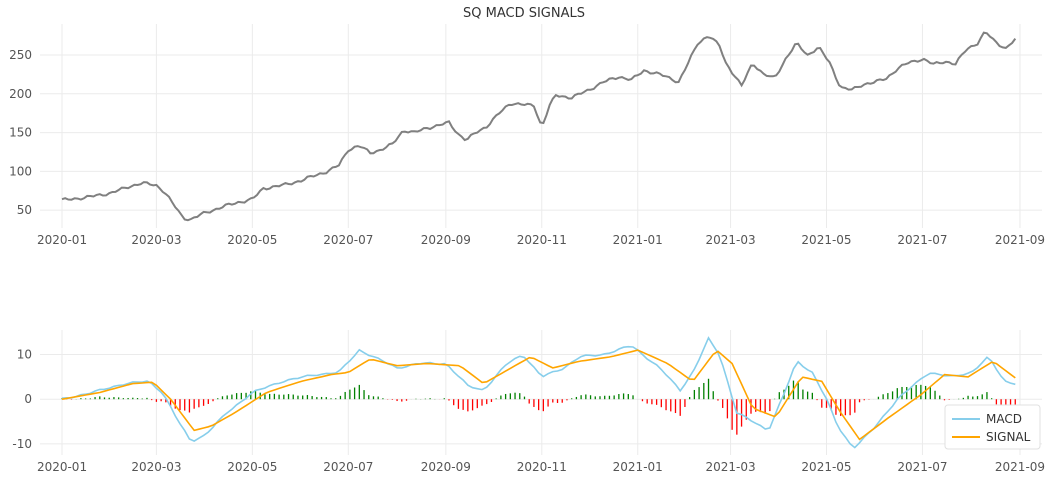  I want to click on y-tick-label: 0, so click(28, 399).